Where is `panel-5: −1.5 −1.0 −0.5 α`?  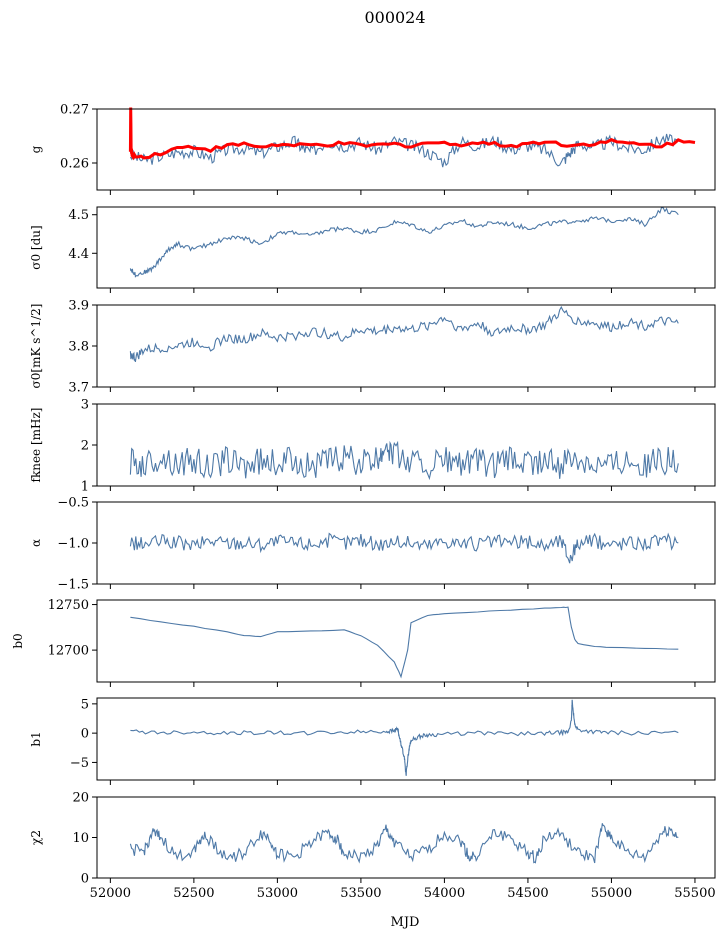
panel-5: −1.5 −1.0 −0.5 α is located at coordinates (372, 544).